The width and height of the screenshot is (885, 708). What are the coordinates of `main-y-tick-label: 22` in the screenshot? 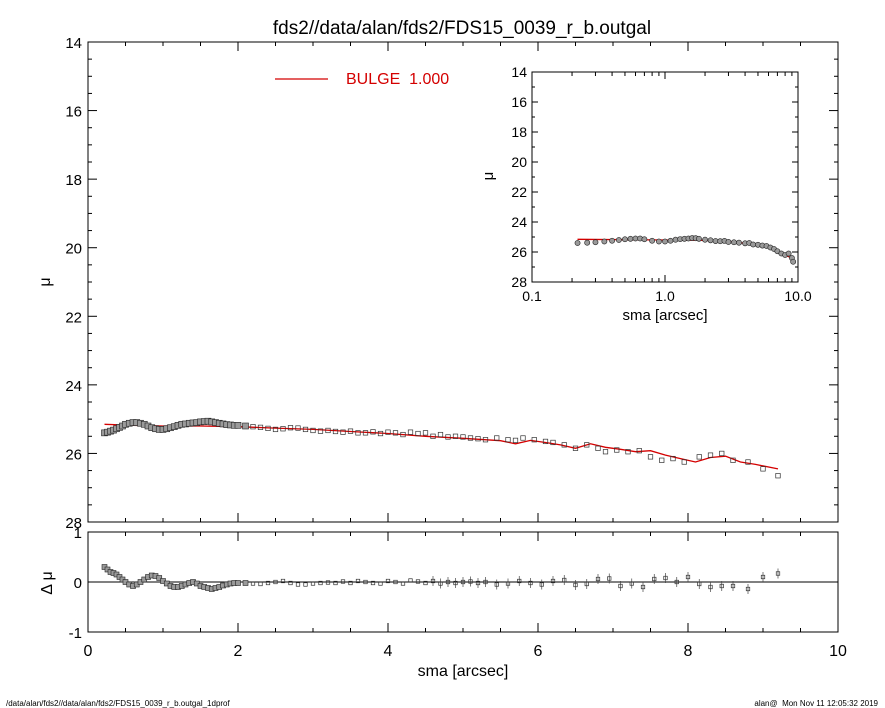 It's located at (73, 317).